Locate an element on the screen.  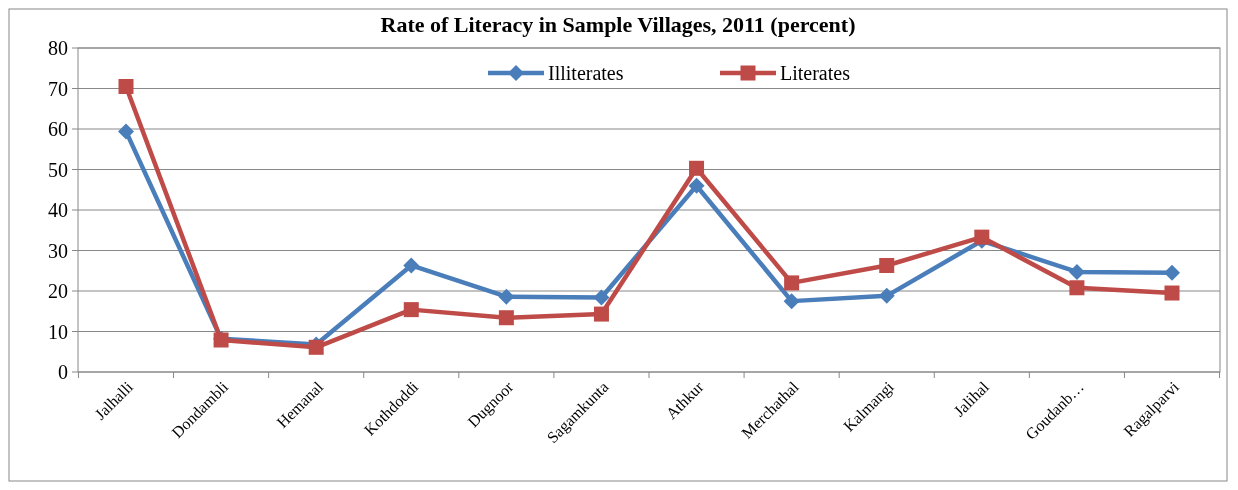
legend-label: Literates is located at coordinates (815, 73).